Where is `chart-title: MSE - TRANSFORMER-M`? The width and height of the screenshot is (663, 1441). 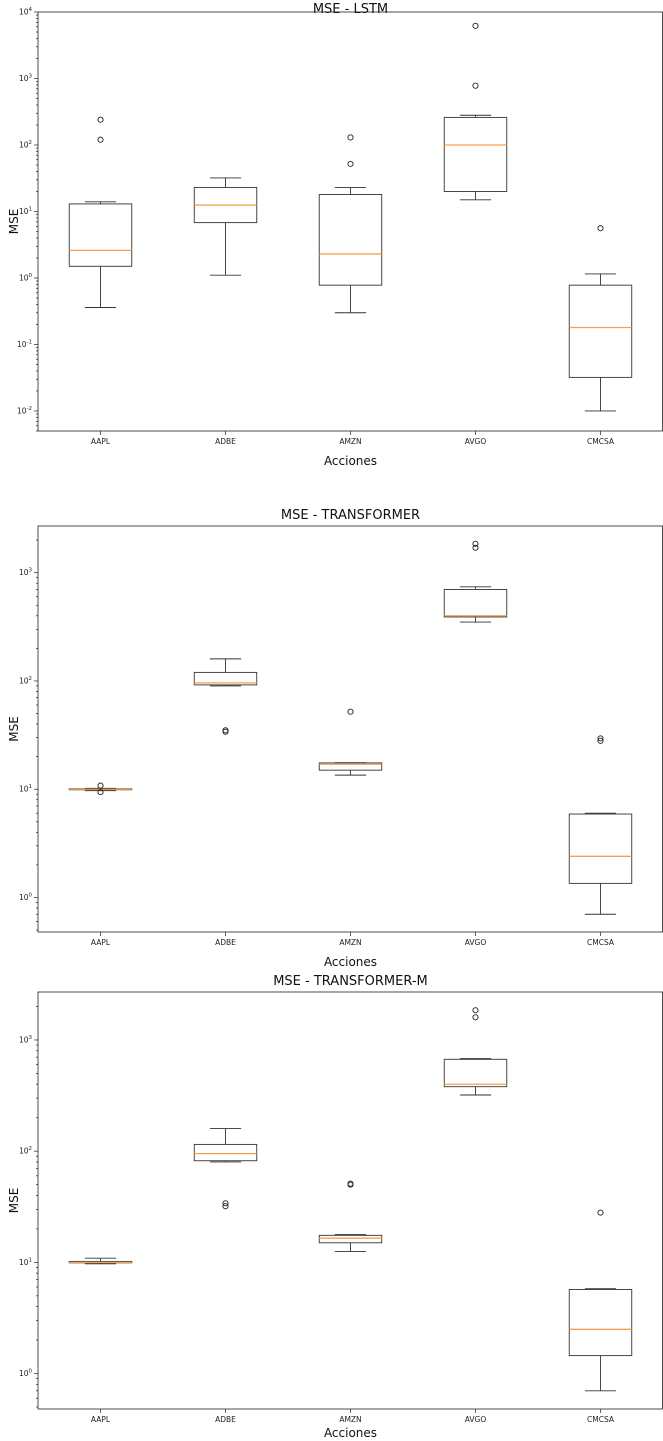
chart-title: MSE - TRANSFORMER-M is located at coordinates (350, 981).